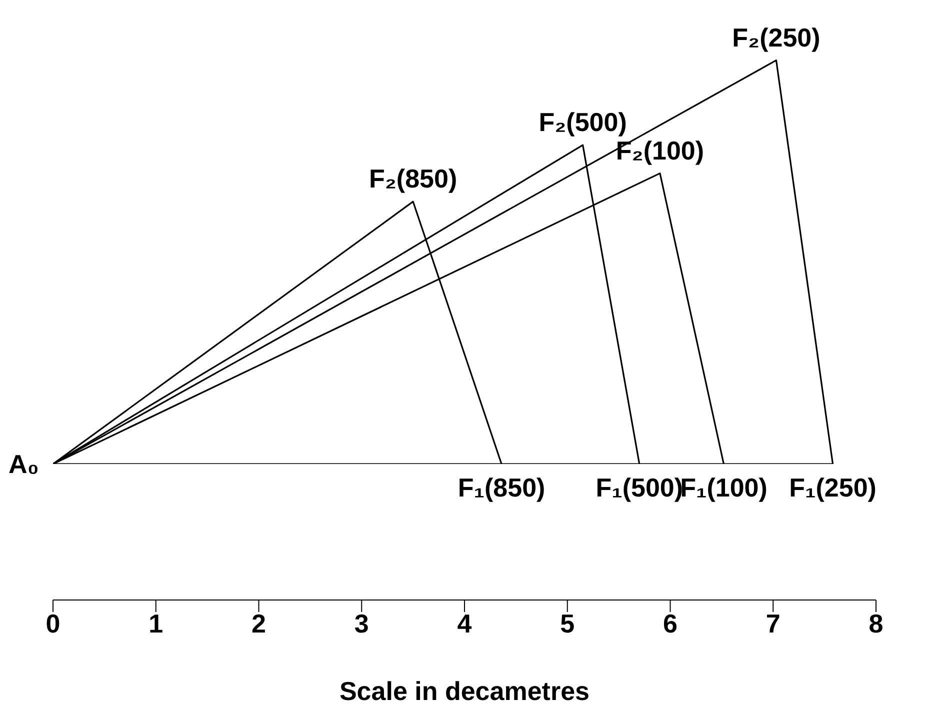  Describe the element at coordinates (259, 623) in the screenshot. I see `x-tick-label: 2` at that location.